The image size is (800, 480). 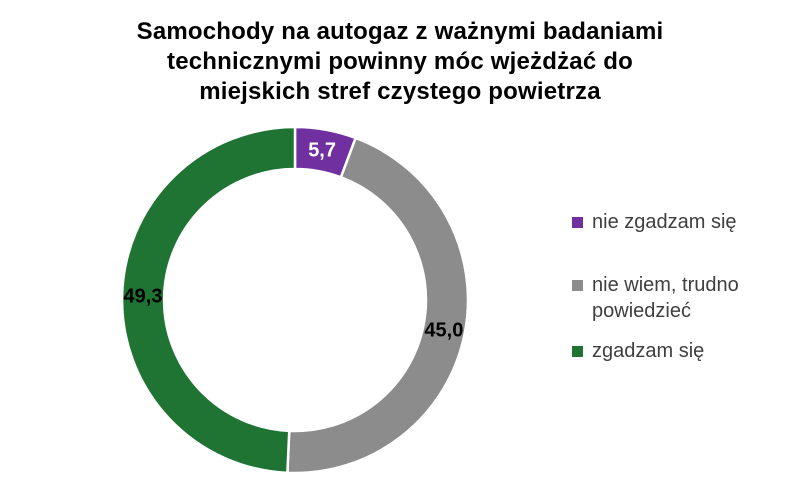 I want to click on legend-item-zgadzam-sie: zgadzam się, so click(x=638, y=351).